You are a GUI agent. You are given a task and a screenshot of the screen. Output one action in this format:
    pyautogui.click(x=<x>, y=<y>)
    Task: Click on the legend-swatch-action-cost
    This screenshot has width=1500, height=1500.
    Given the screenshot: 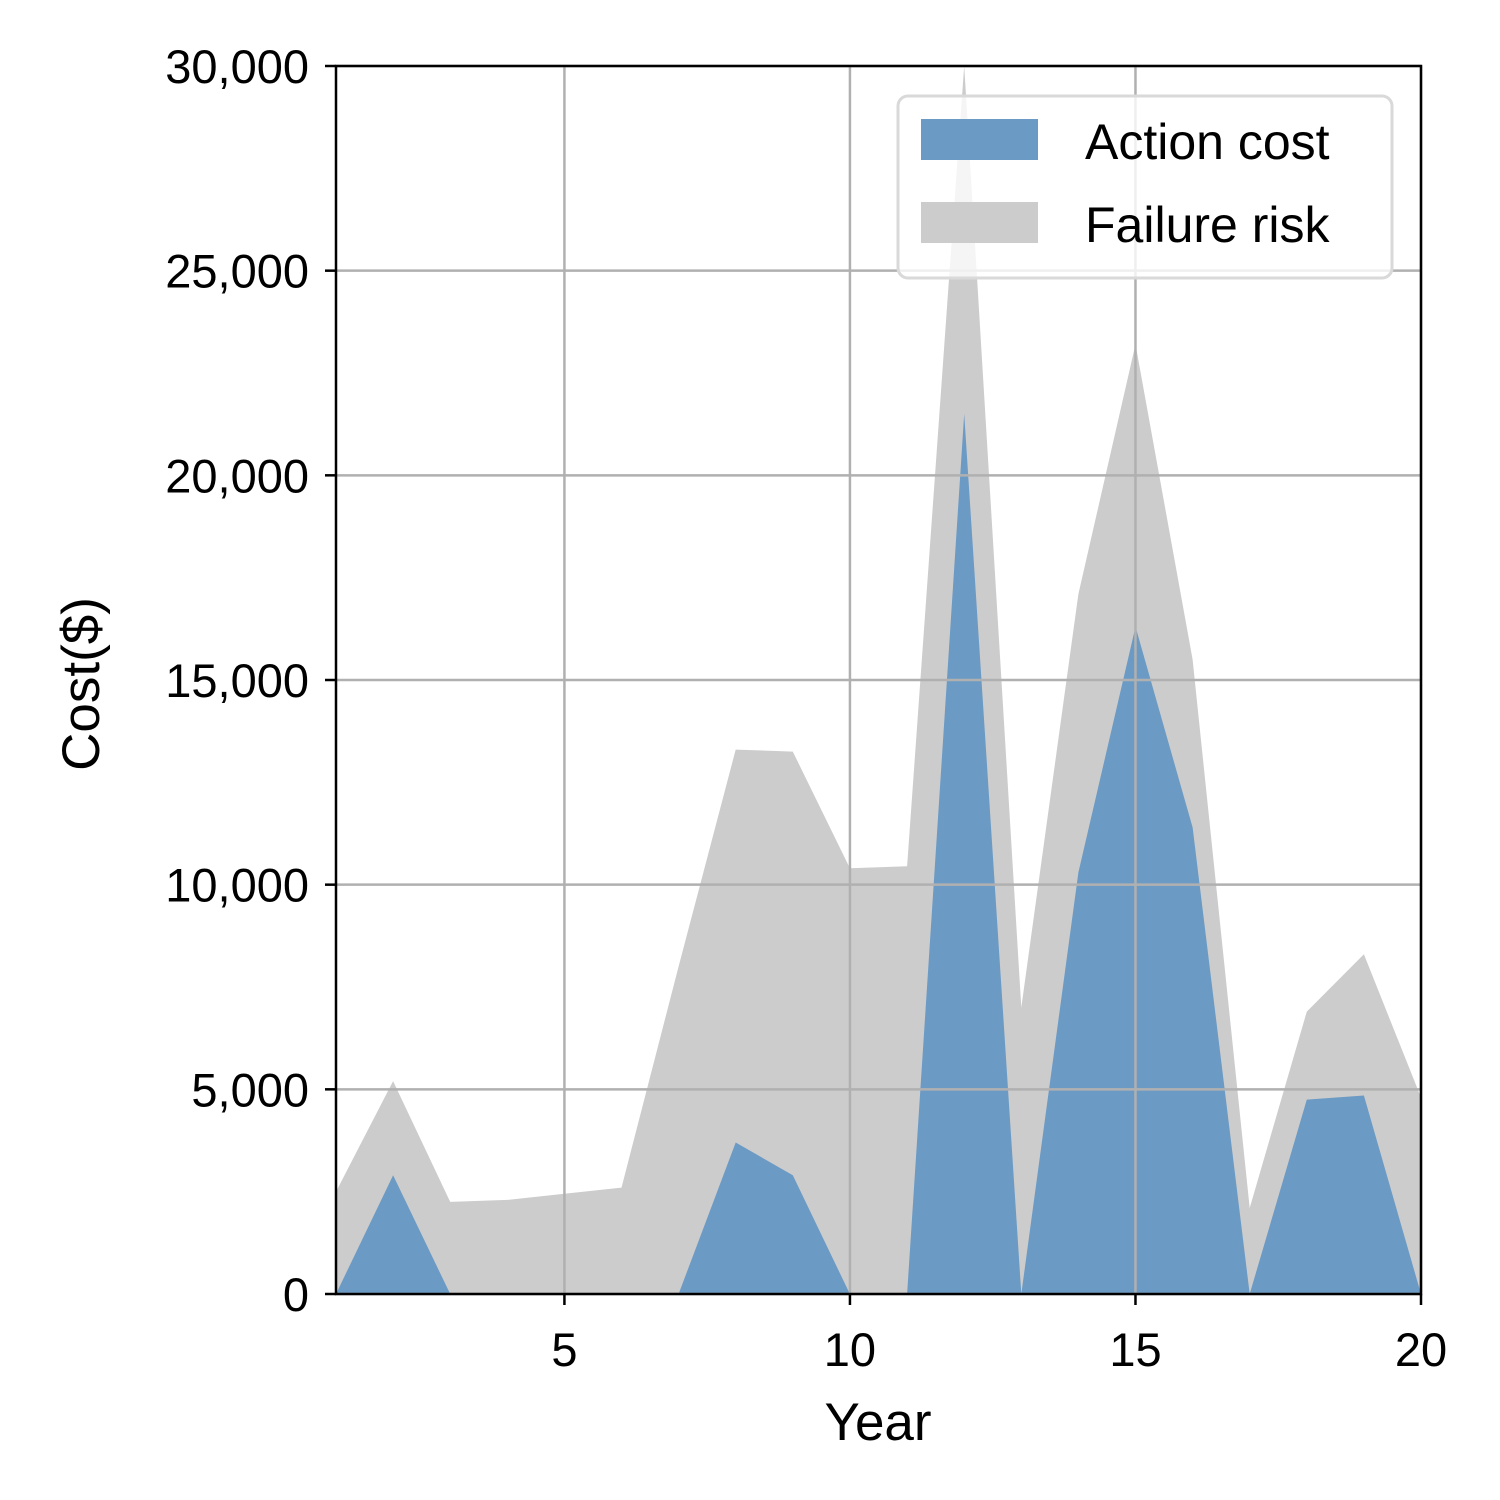 What is the action you would take?
    pyautogui.click(x=979, y=139)
    